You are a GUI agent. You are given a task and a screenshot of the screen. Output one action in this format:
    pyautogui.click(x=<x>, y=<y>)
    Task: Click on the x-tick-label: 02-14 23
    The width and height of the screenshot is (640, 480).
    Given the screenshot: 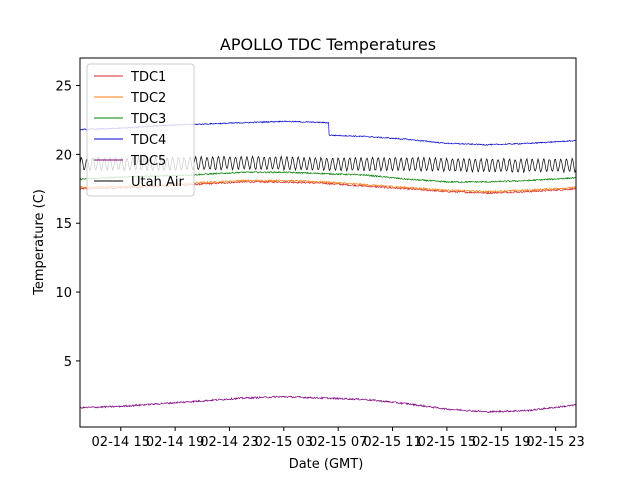 What is the action you would take?
    pyautogui.click(x=229, y=442)
    